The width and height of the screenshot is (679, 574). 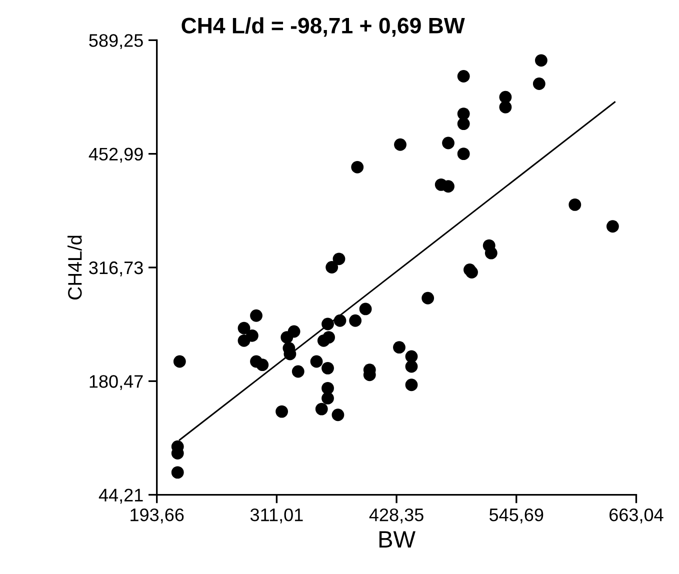 I want to click on y-tick-label: 452,99, so click(x=115, y=155).